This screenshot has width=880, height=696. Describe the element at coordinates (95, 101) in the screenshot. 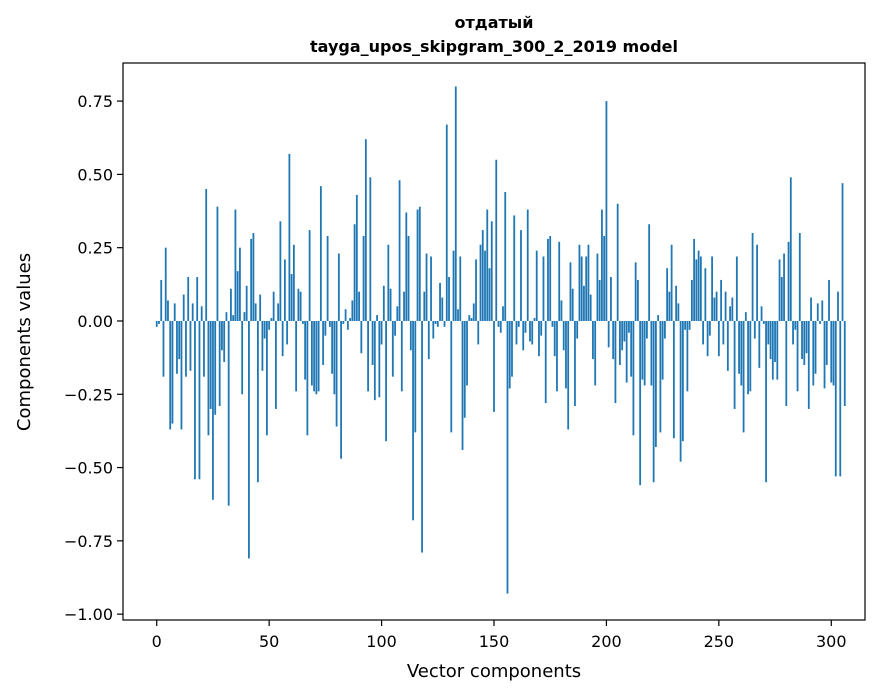

I see `y-tick-label: 0.75` at that location.